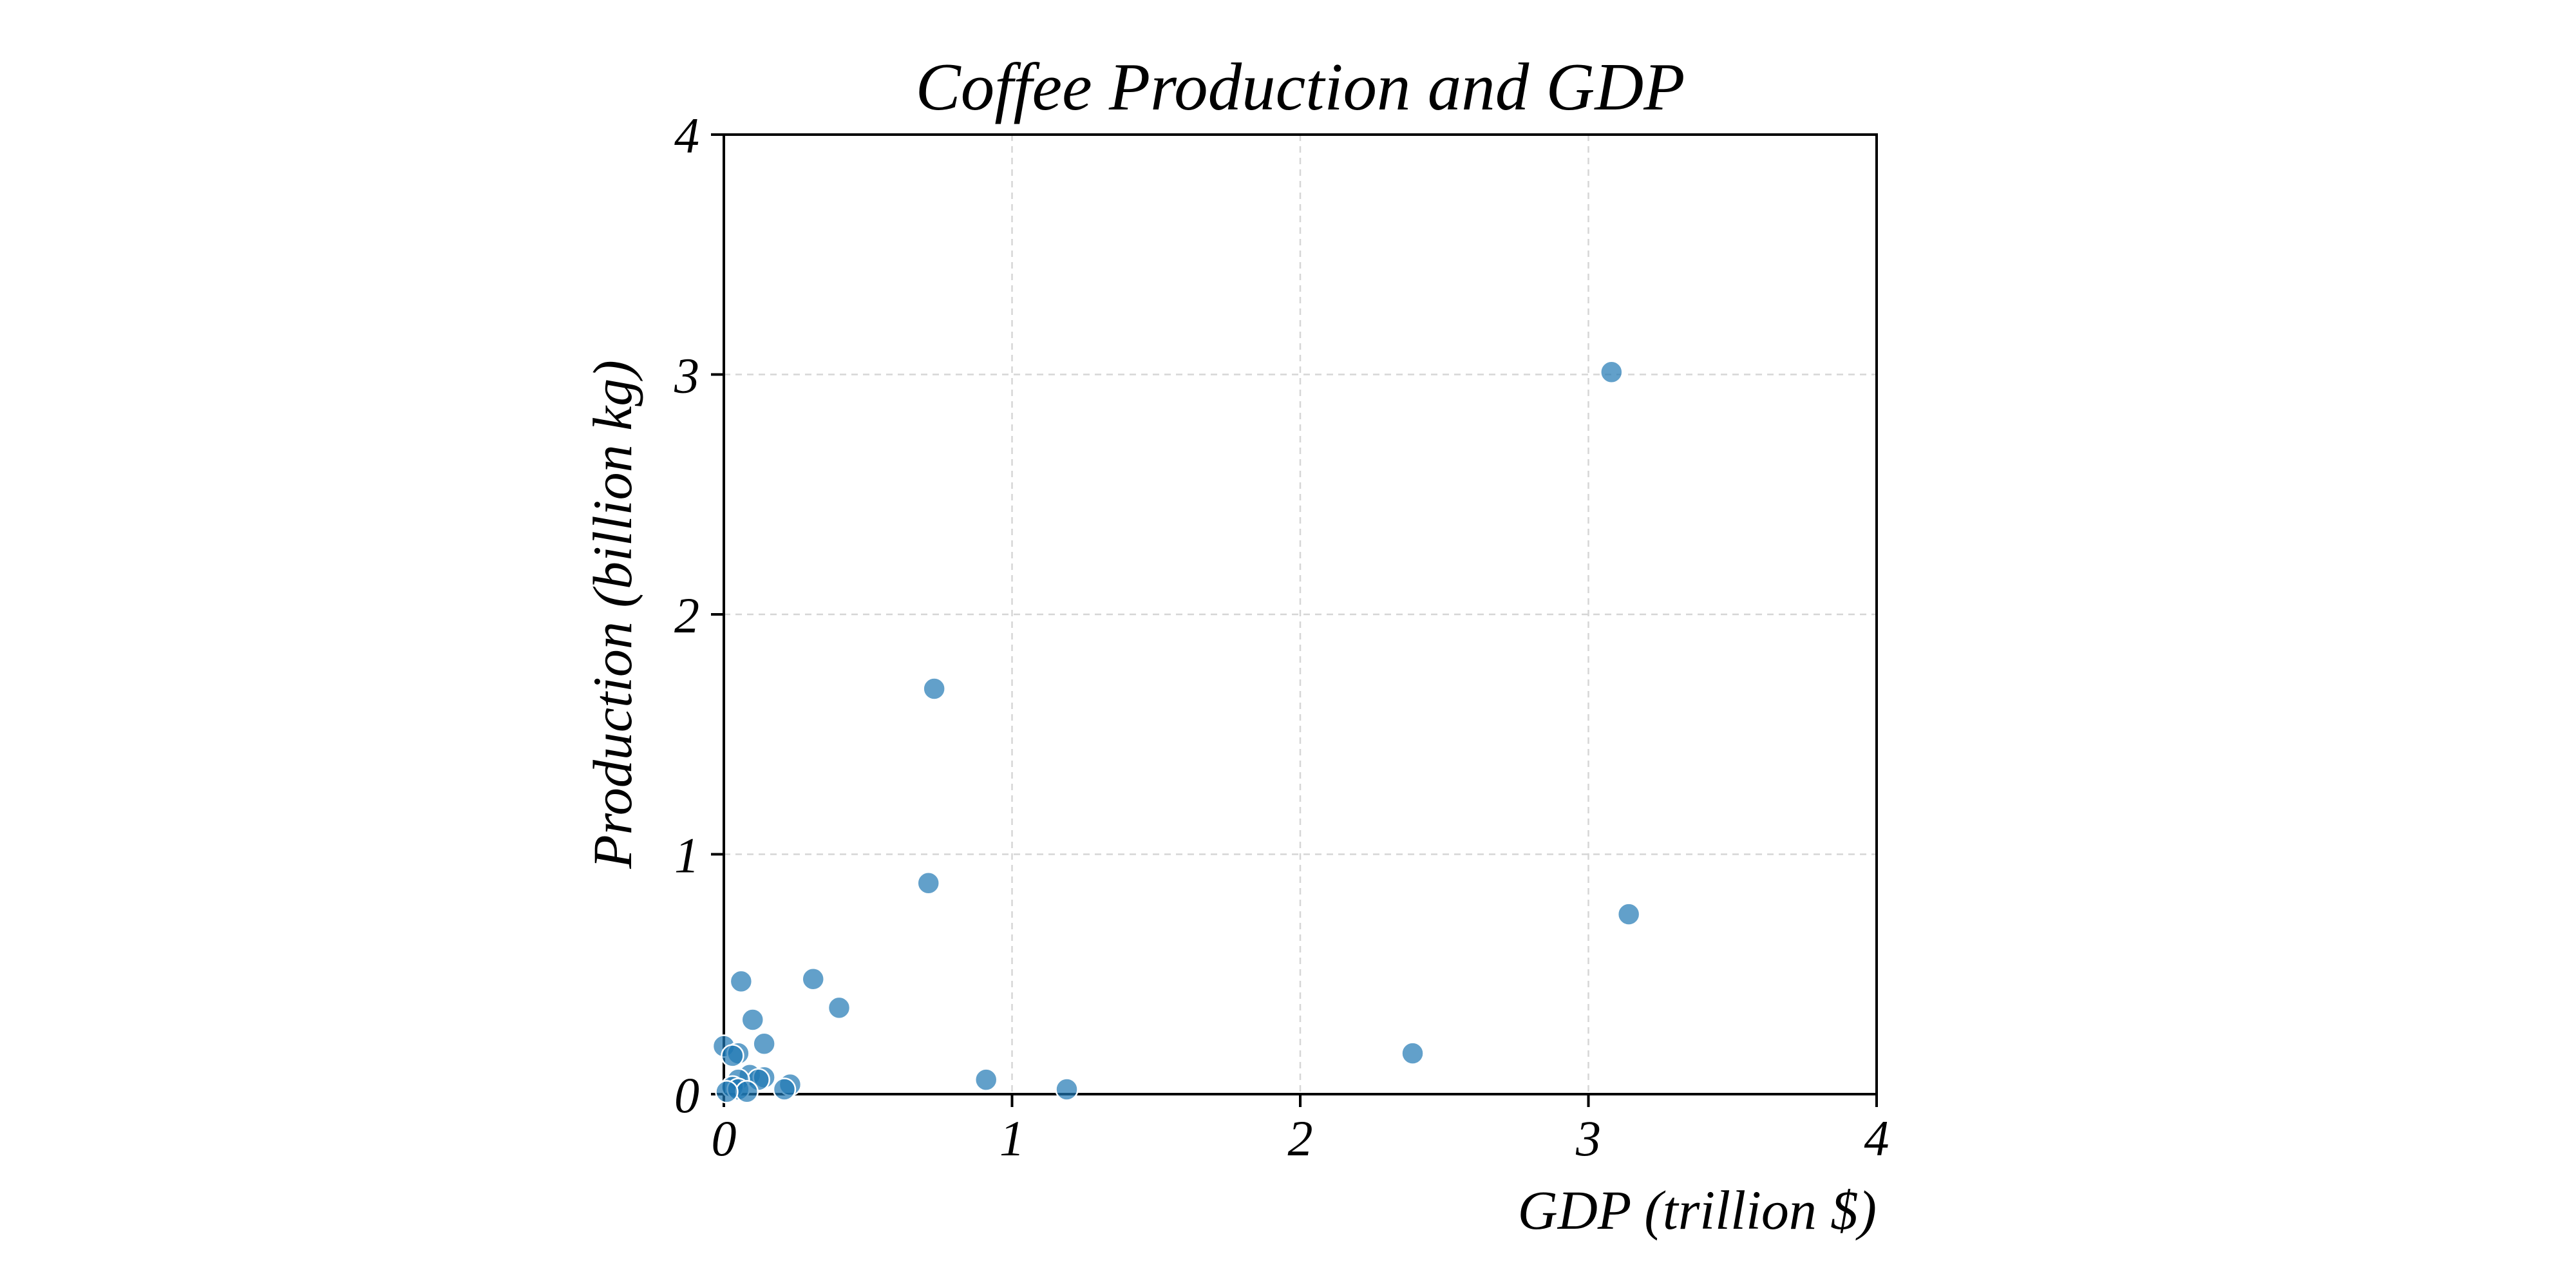 The image size is (2576, 1288). I want to click on y-axis-label: Production (billion kg), so click(612, 614).